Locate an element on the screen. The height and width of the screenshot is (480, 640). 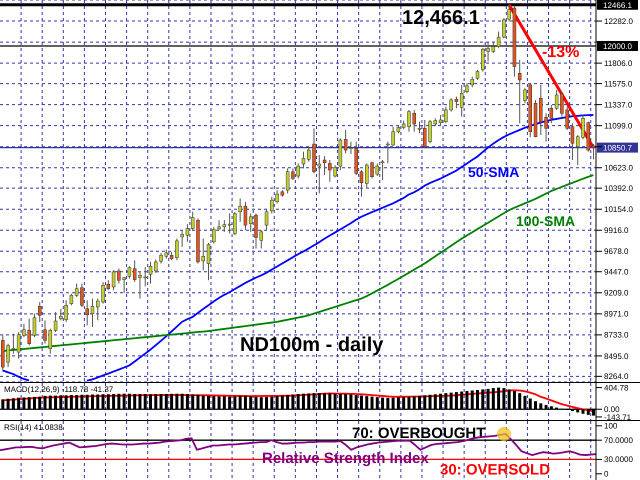
y-tick-label: 8733.0 is located at coordinates (617, 335).